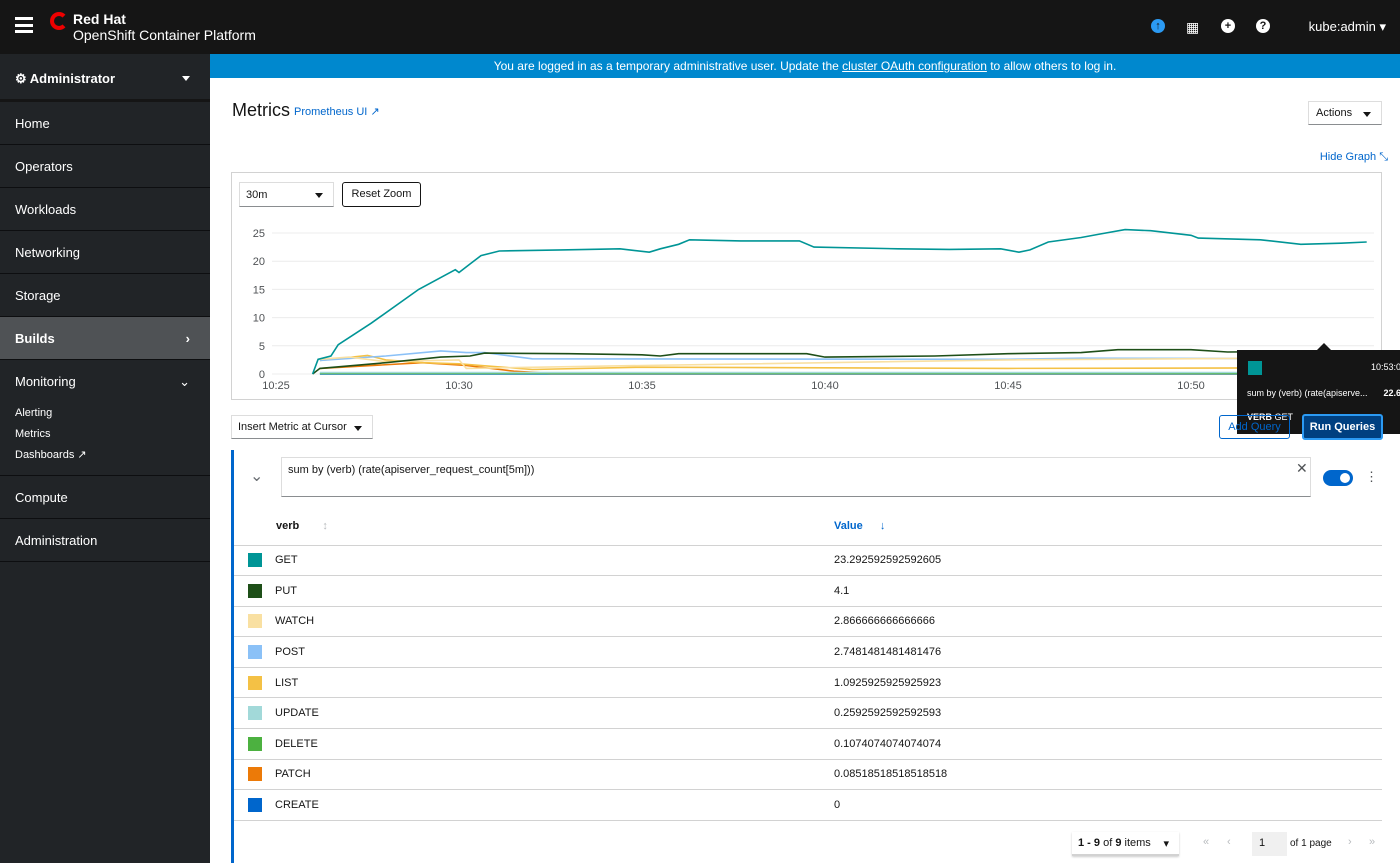 The width and height of the screenshot is (1400, 863). What do you see at coordinates (331, 112) in the screenshot?
I see `prometheus-ui-label: Prometheus UI` at bounding box center [331, 112].